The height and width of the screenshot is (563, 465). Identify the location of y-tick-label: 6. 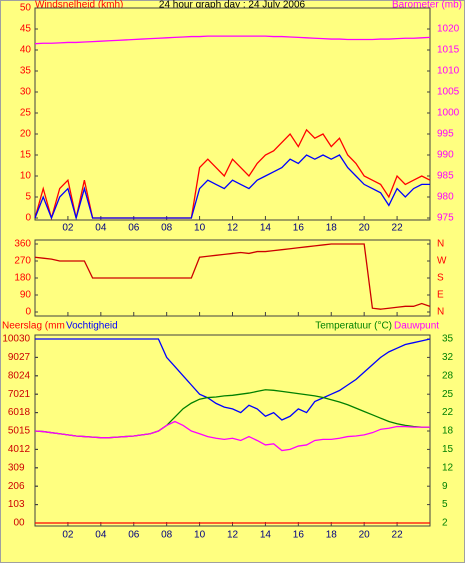
(22, 486).